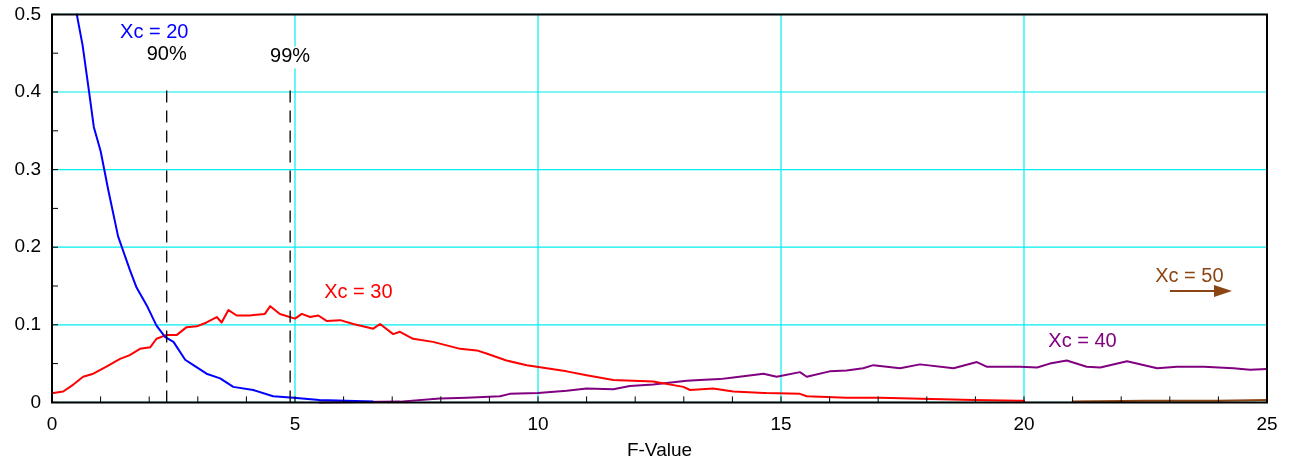  What do you see at coordinates (154, 30) in the screenshot?
I see `series-label: Xc = 20` at bounding box center [154, 30].